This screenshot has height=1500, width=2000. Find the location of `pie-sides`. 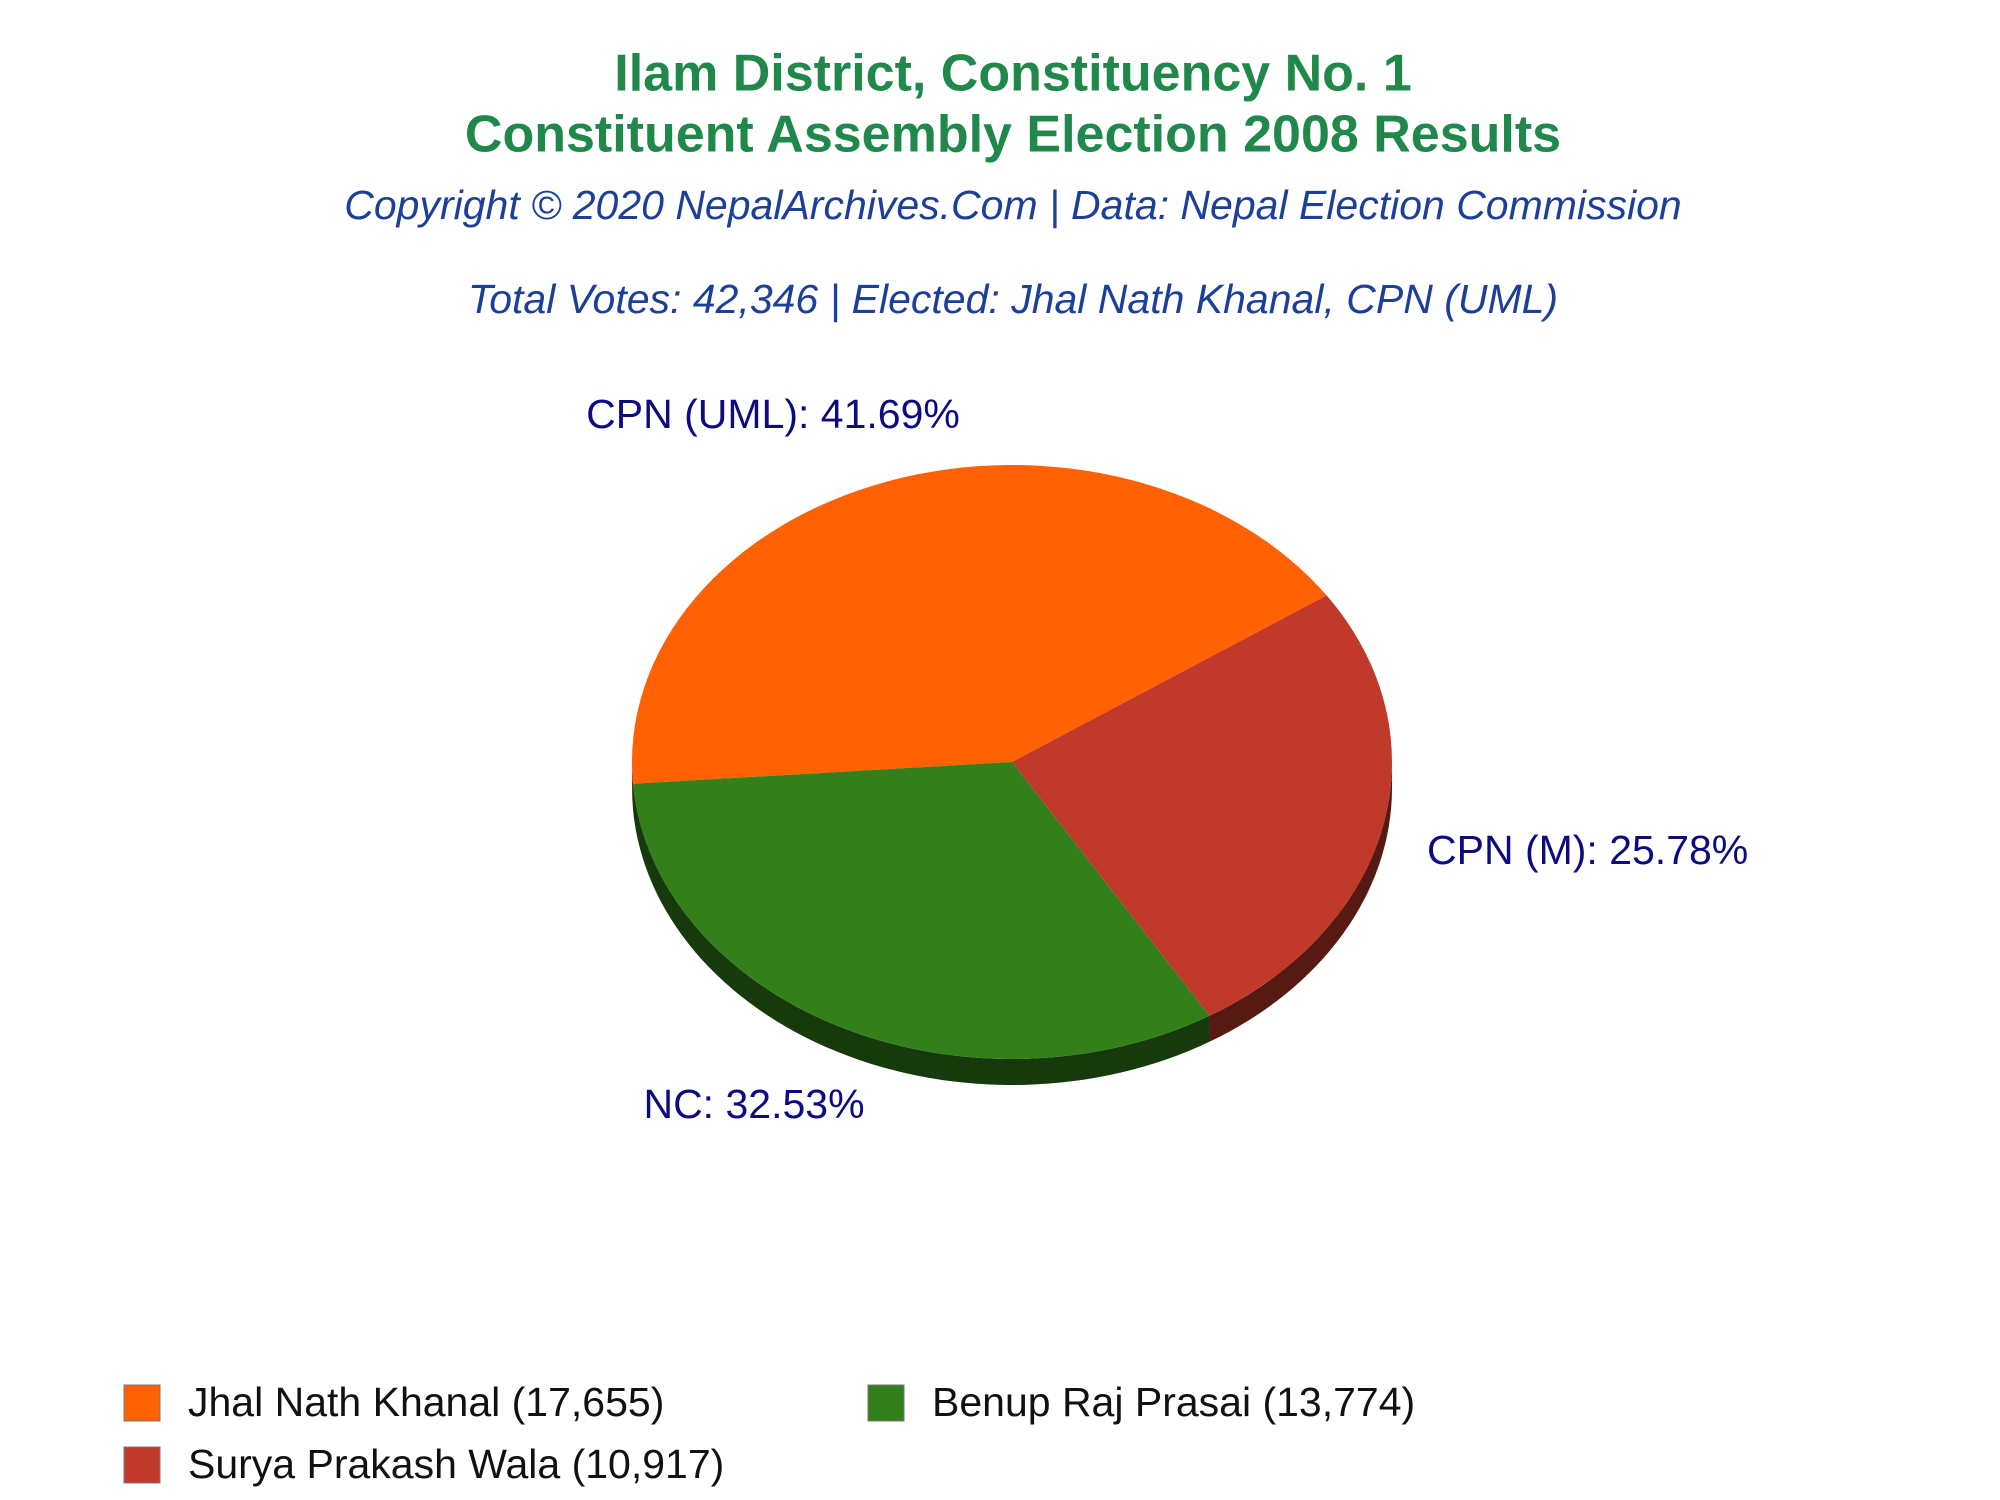

pie-sides is located at coordinates (1012, 923).